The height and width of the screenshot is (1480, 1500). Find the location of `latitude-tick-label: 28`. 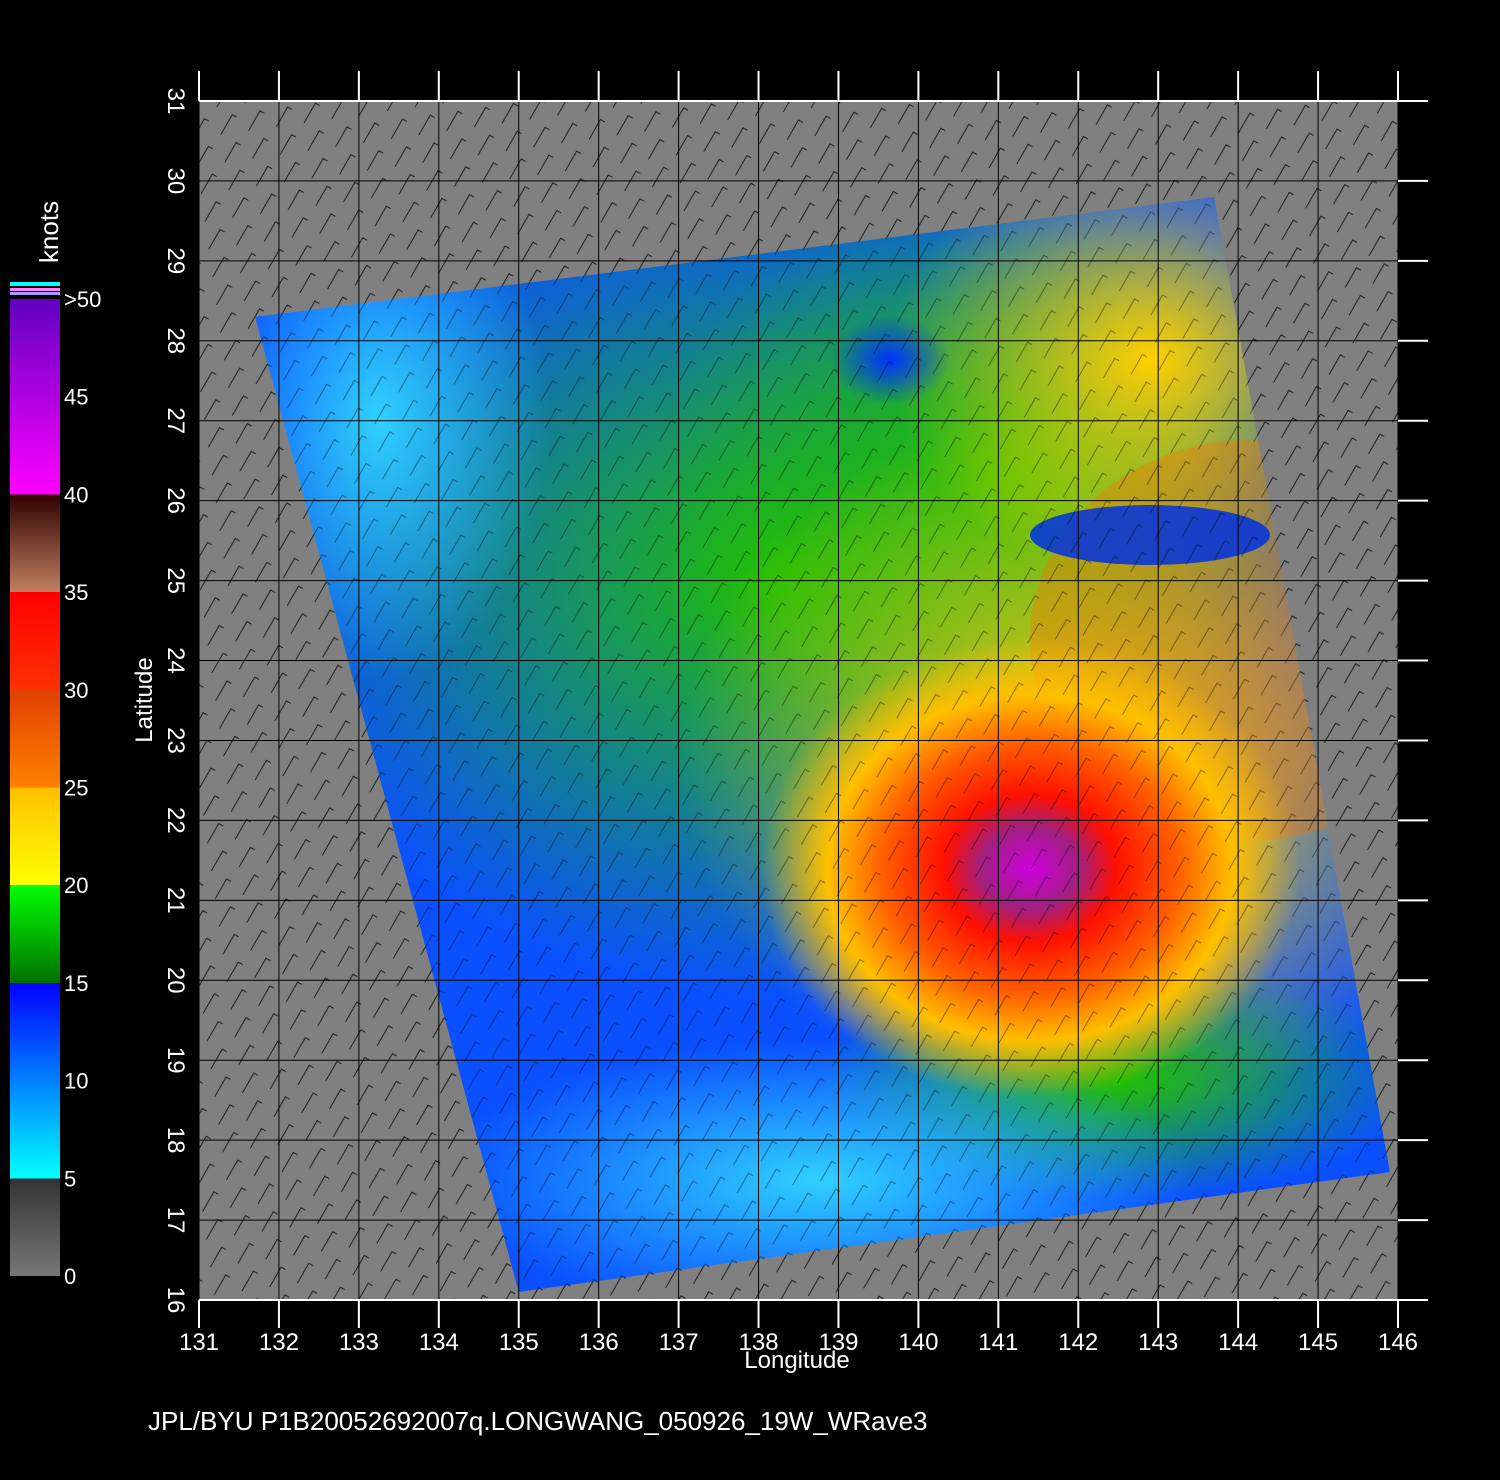

latitude-tick-label: 28 is located at coordinates (175, 340).